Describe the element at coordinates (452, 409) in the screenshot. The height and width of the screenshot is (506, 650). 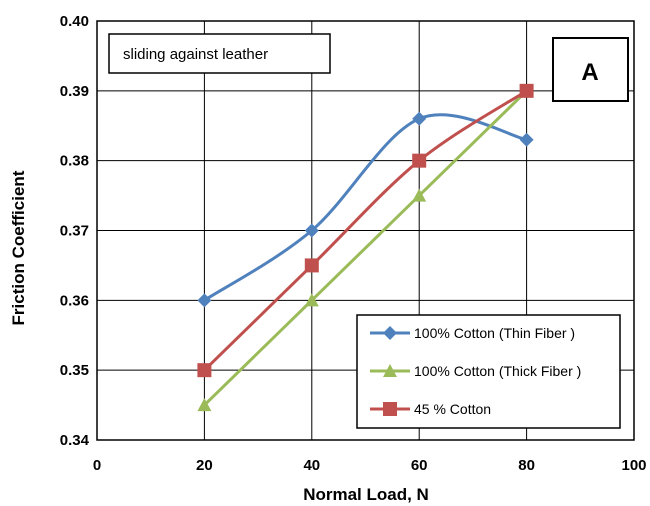
I see `legend-label: 45 % Cotton` at that location.